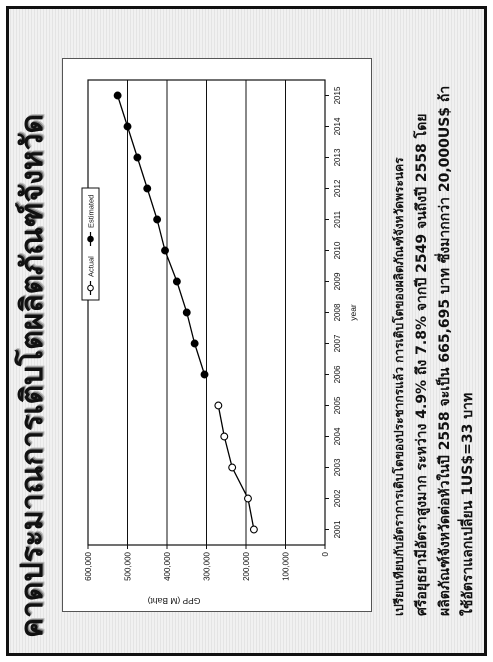  I want to click on estimated-point-2014, so click(127, 126).